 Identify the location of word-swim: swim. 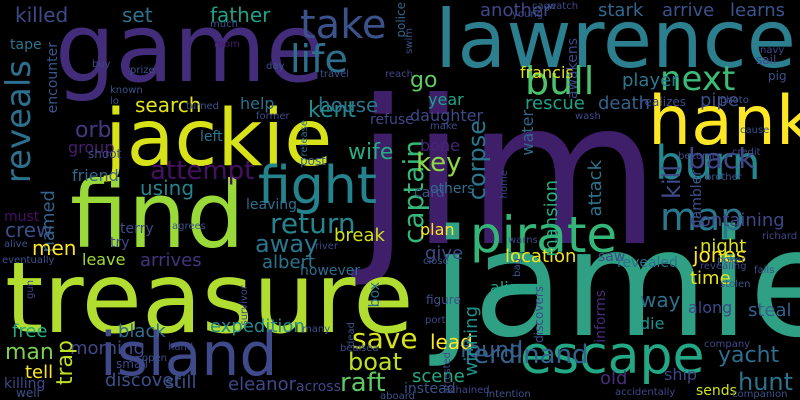
(409, 41).